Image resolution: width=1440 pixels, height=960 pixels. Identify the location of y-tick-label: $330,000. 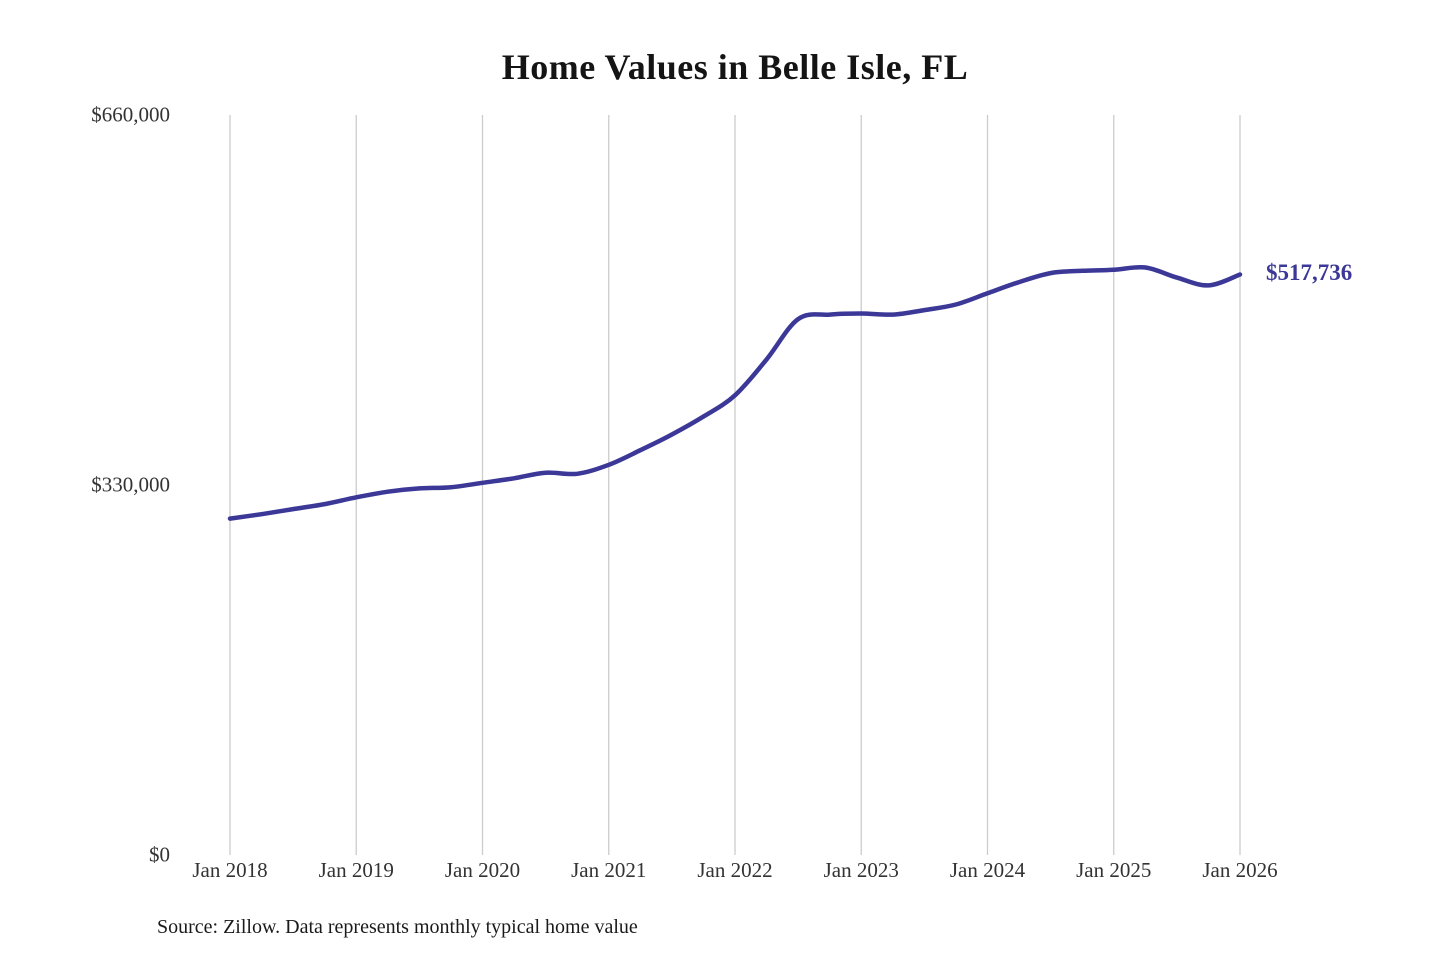
(130, 484).